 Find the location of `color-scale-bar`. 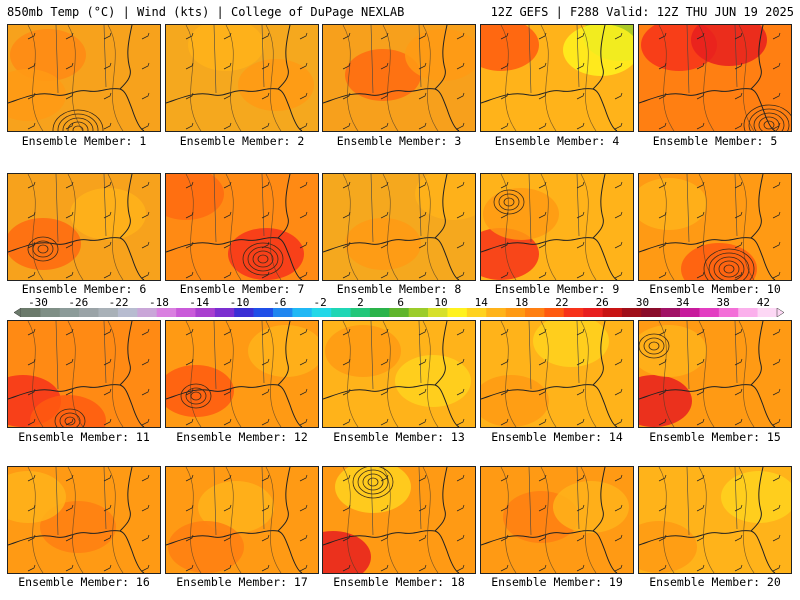

color-scale-bar is located at coordinates (399, 312).